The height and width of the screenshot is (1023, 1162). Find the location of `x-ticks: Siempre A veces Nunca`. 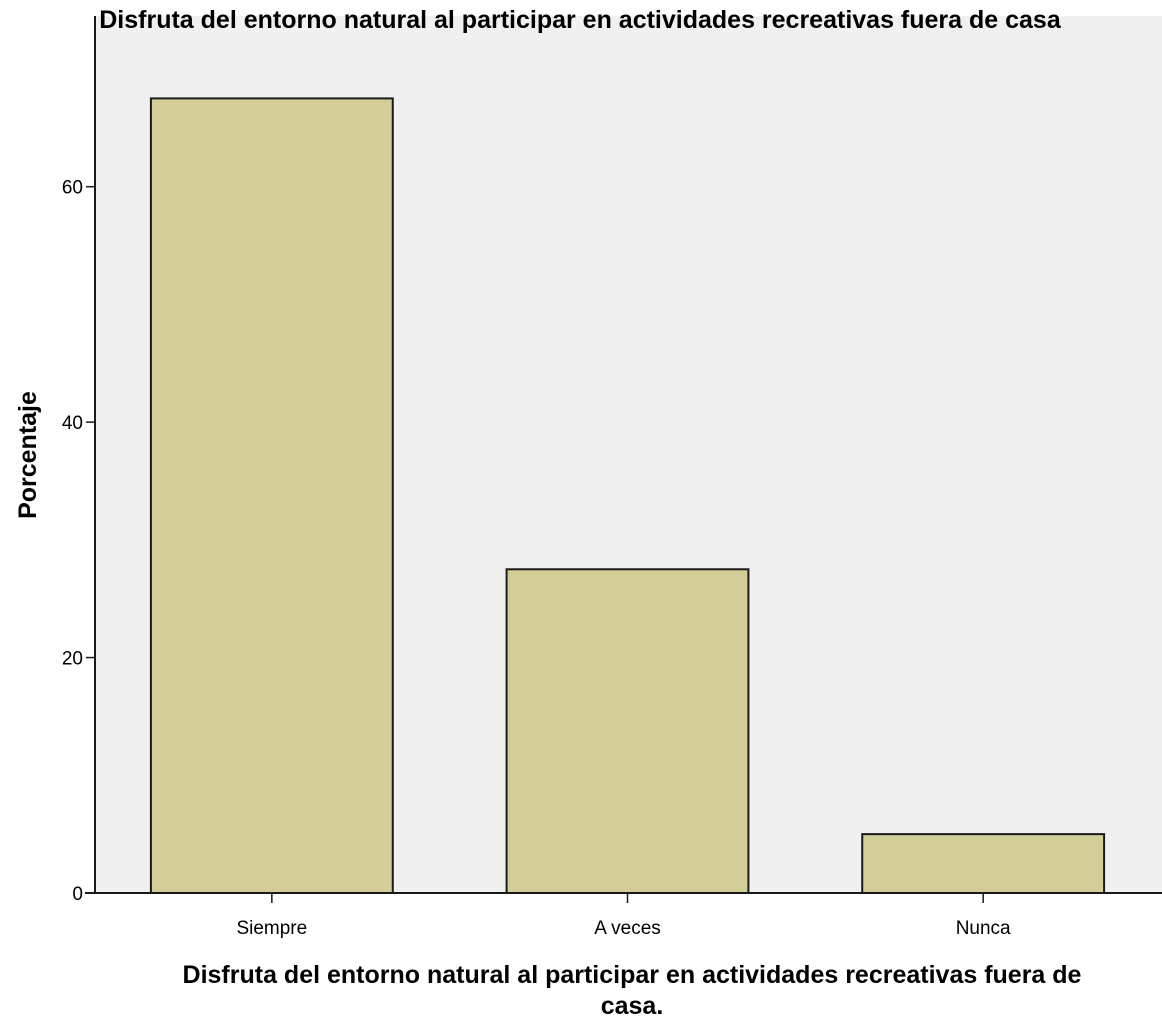

x-ticks: Siempre A veces Nunca is located at coordinates (623, 916).